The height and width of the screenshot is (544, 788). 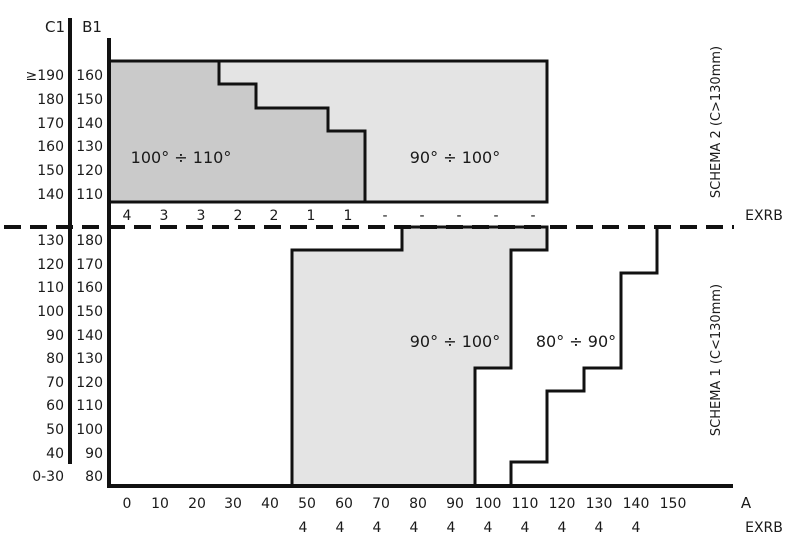 What do you see at coordinates (50, 171) in the screenshot?
I see `schema2-c1-label: 150` at bounding box center [50, 171].